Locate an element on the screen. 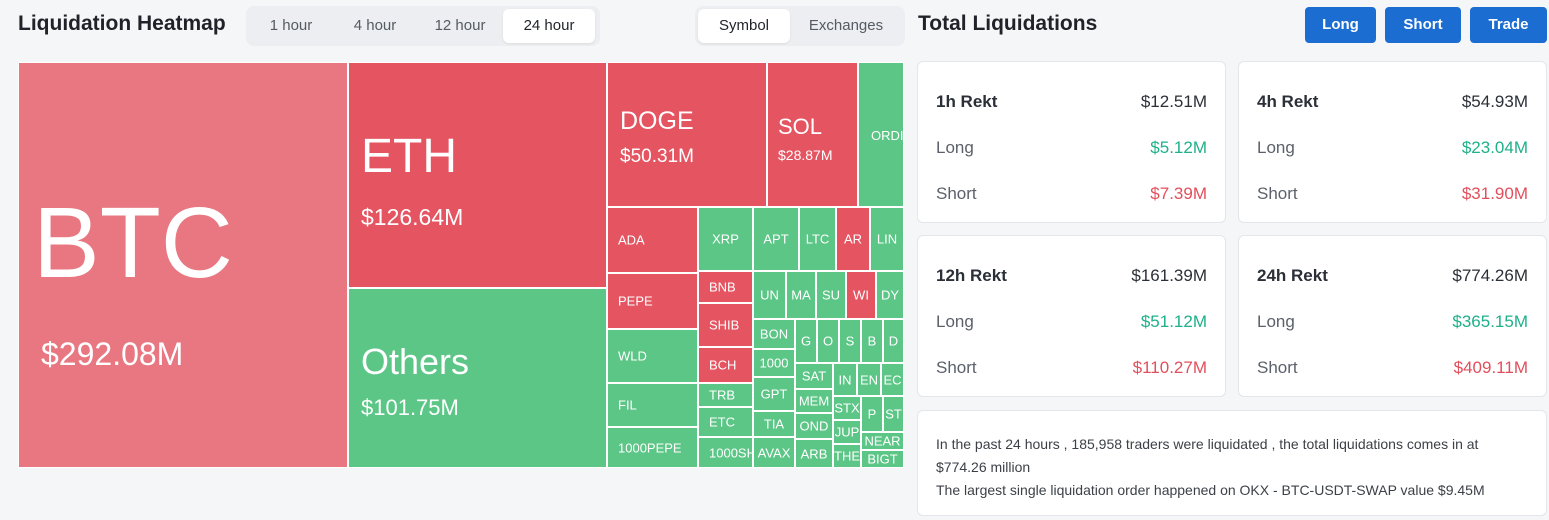 This screenshot has width=1549, height=520. treemap-cell-gpt: GPT is located at coordinates (774, 394).